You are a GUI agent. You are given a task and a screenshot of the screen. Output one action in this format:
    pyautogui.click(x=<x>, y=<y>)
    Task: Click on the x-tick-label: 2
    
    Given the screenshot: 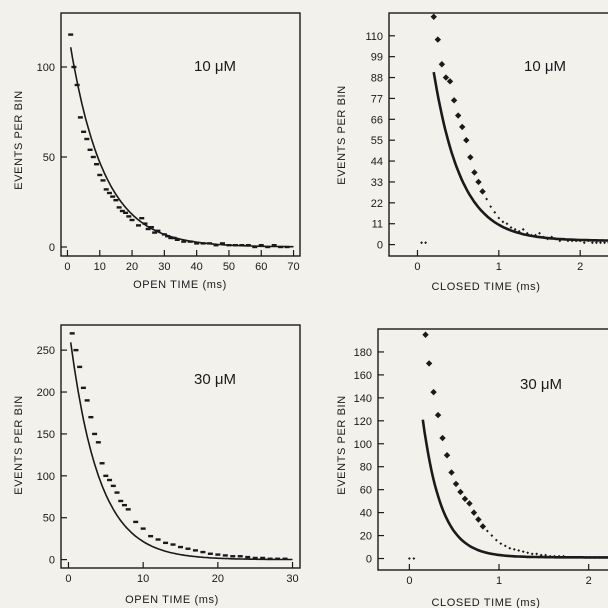 What is the action you would take?
    pyautogui.click(x=589, y=581)
    